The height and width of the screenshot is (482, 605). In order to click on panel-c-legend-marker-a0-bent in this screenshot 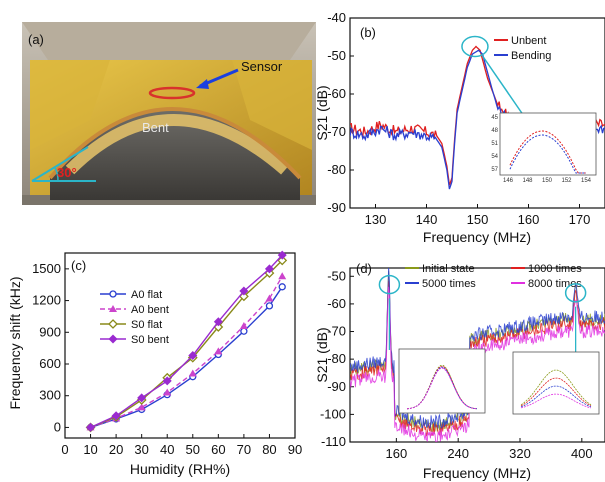, I will do `click(113, 308)`.